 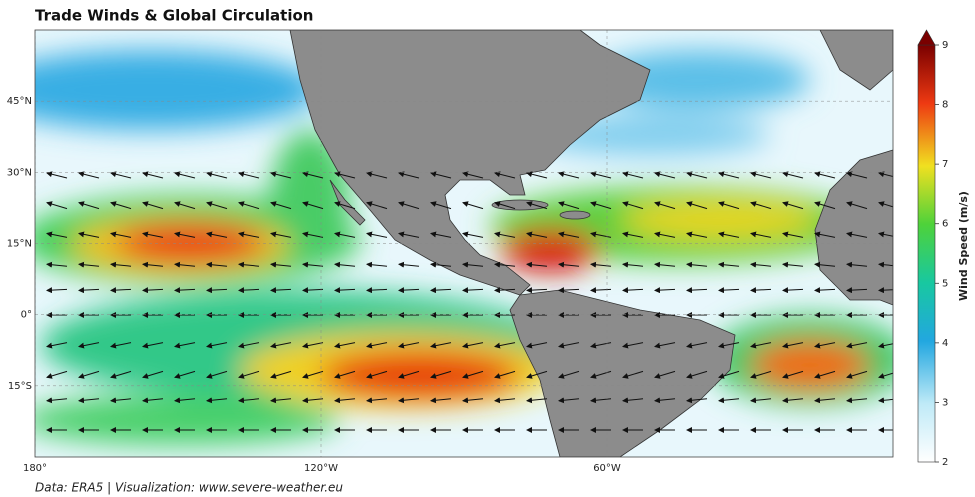 I want to click on colorbar-tick-label: 2, so click(x=945, y=462).